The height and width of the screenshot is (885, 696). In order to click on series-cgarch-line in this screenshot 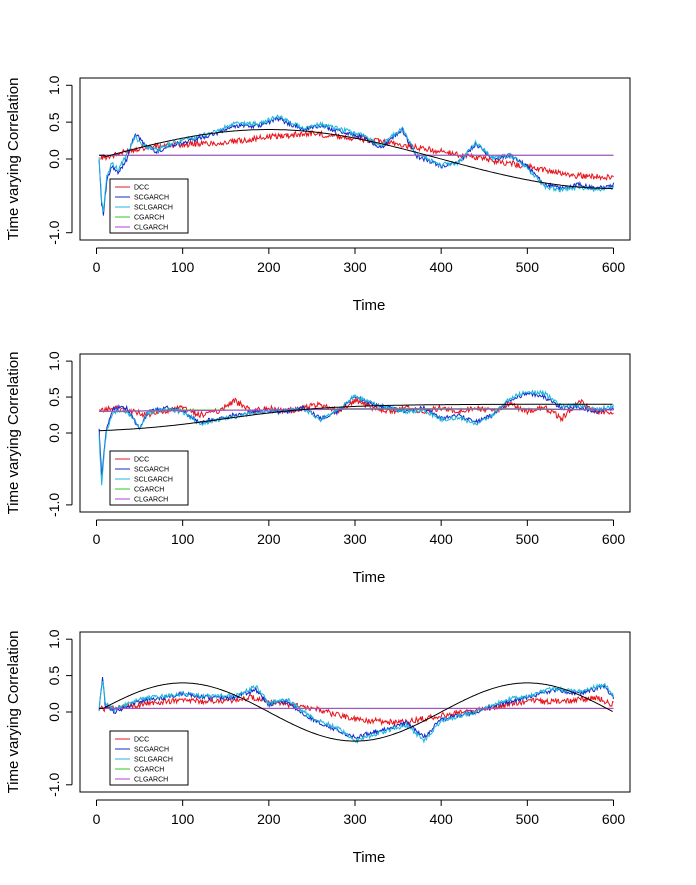, I will do `click(356, 410)`.